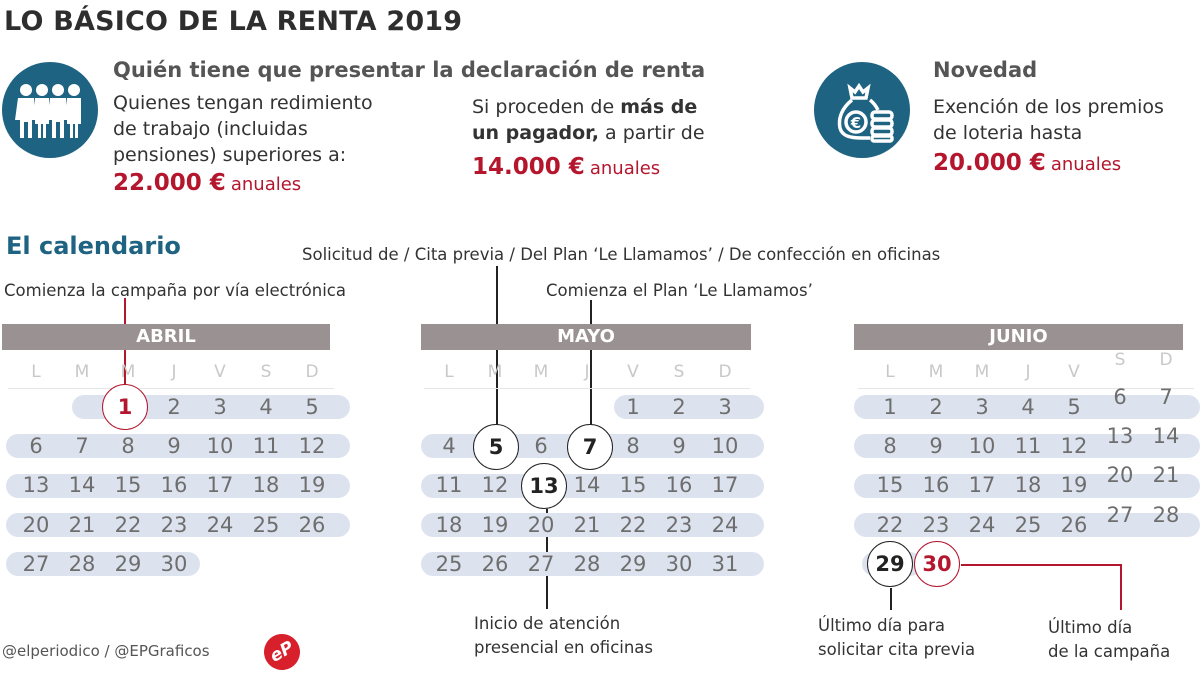 The height and width of the screenshot is (677, 1200). I want to click on week-row: 18 19 20 21 22 23 24, so click(587, 532).